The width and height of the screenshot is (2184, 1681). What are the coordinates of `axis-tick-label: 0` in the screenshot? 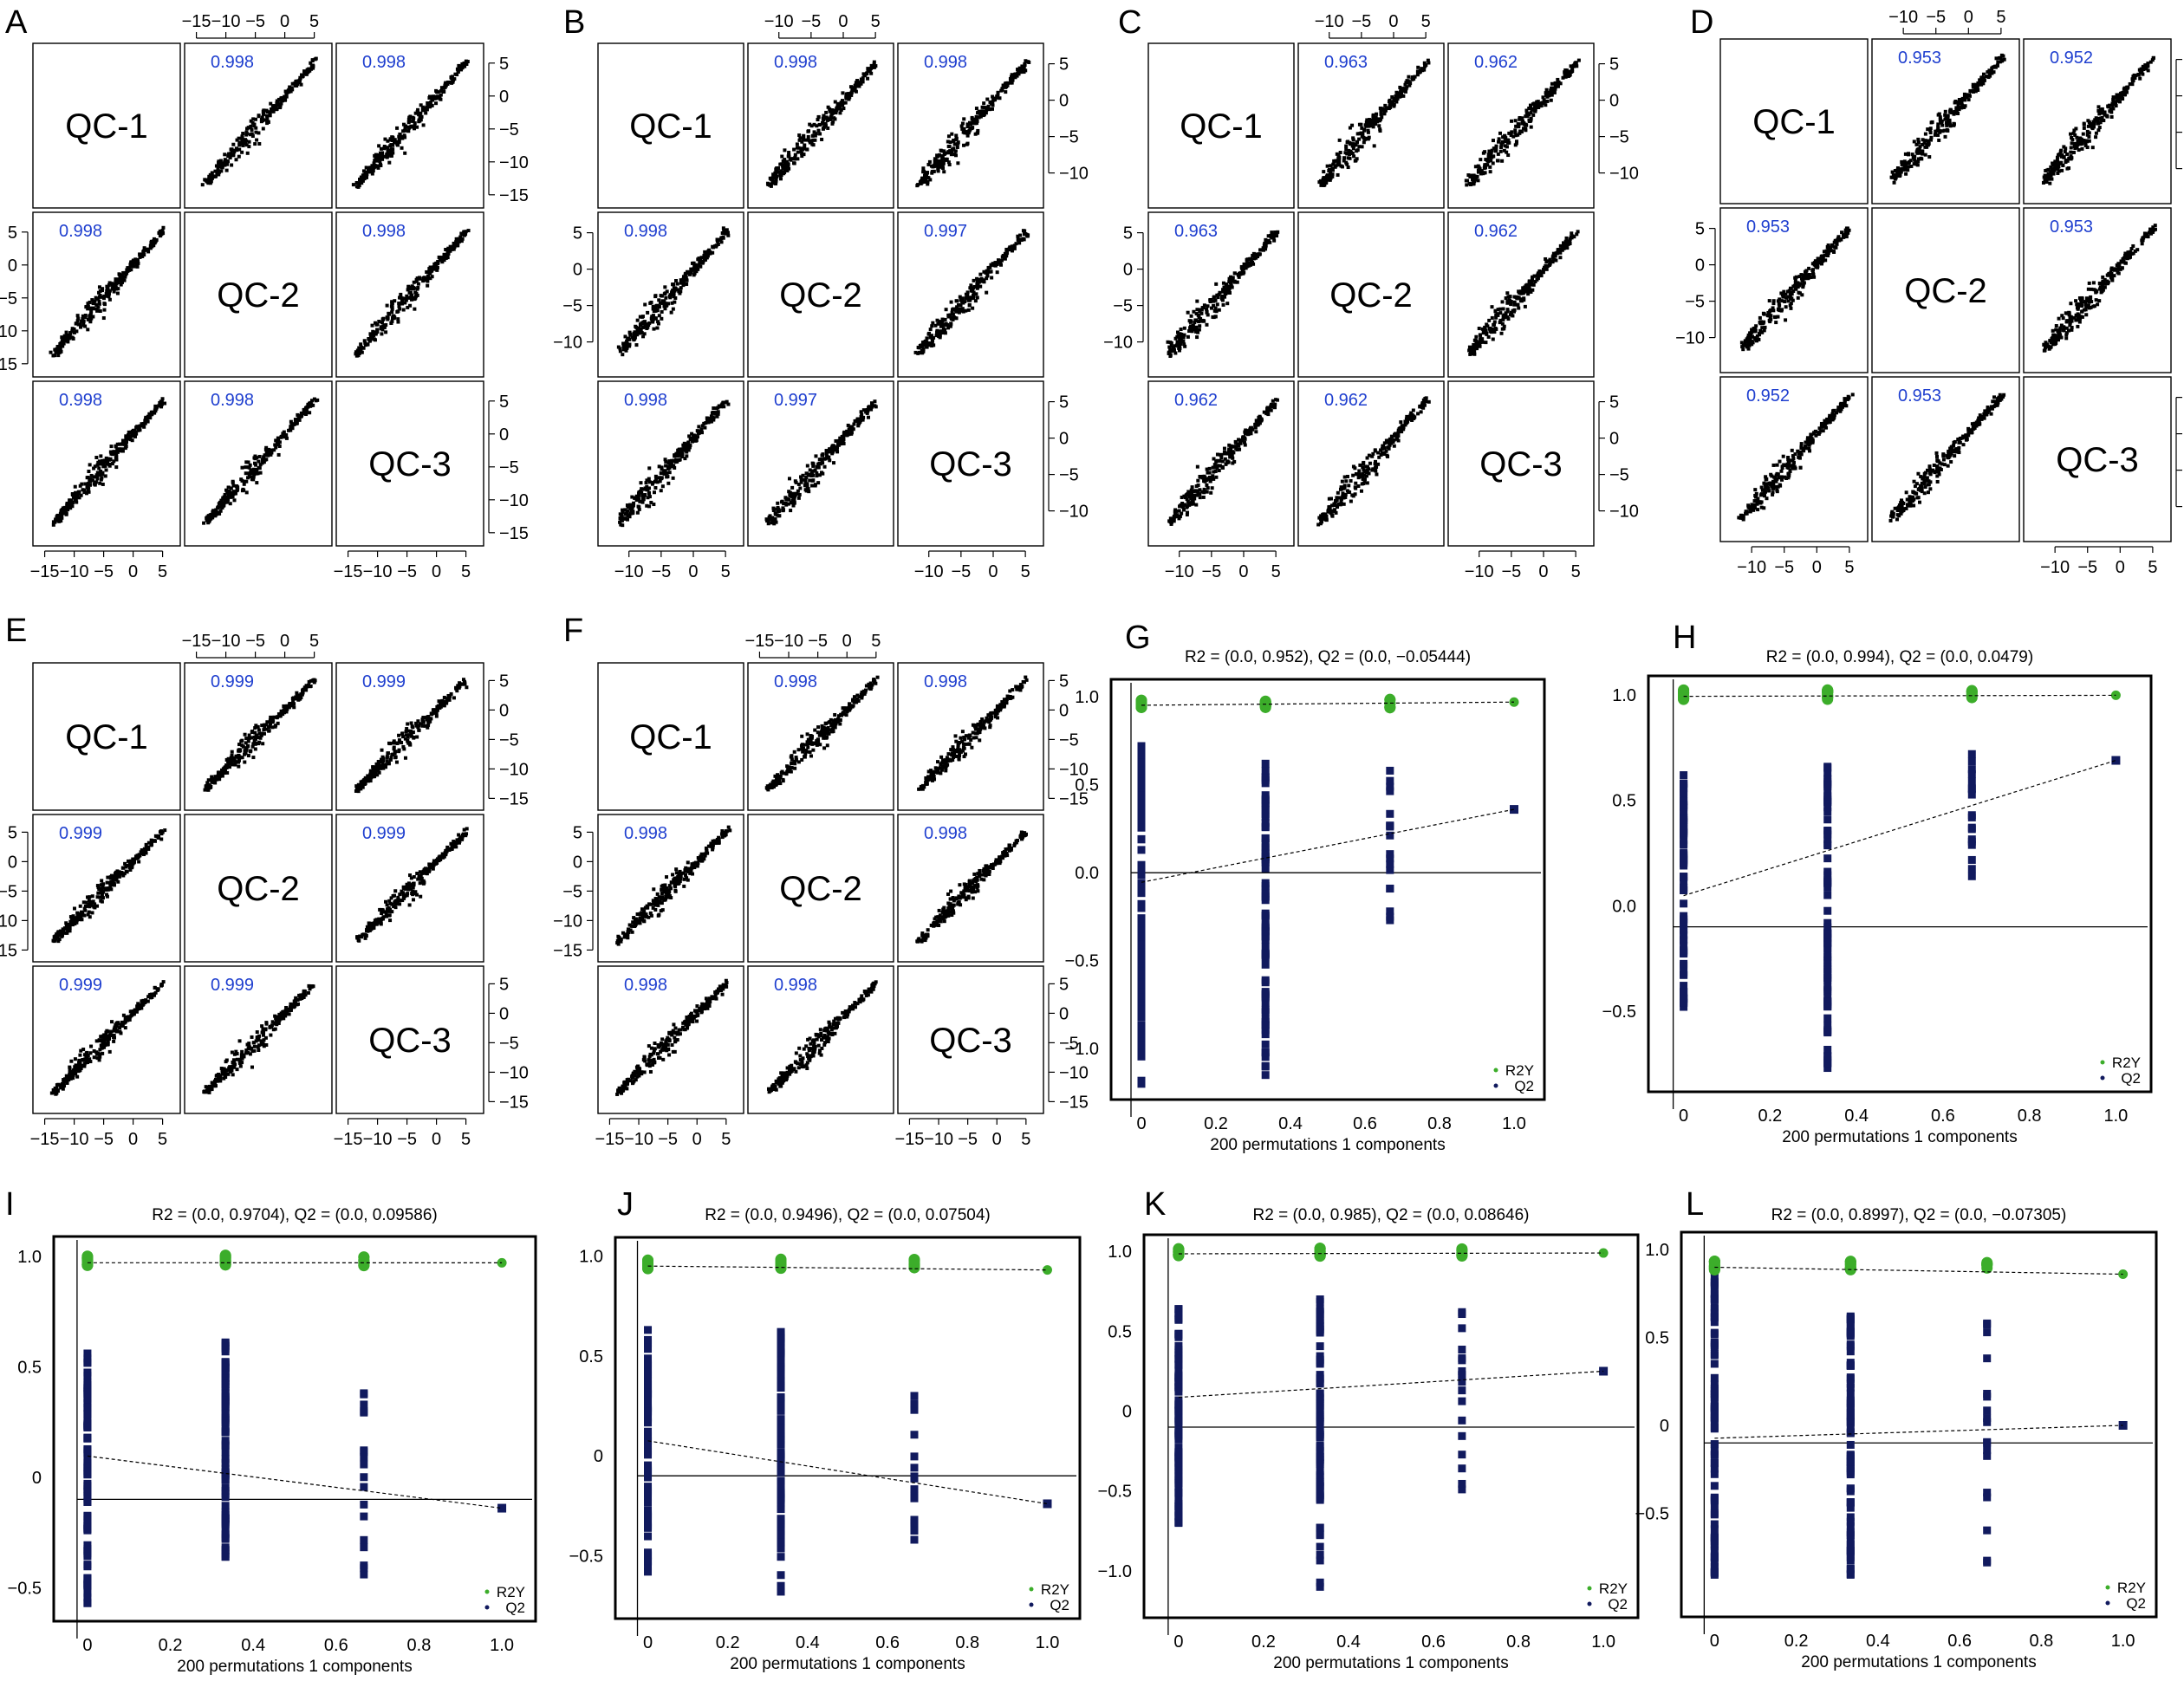 It's located at (133, 572).